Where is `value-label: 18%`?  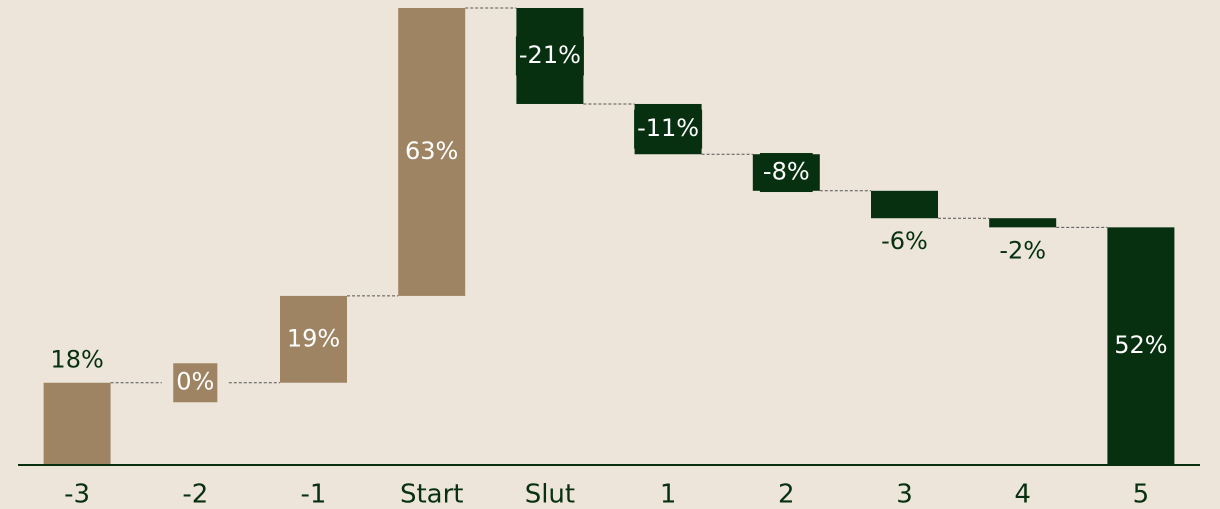 value-label: 18% is located at coordinates (76, 360).